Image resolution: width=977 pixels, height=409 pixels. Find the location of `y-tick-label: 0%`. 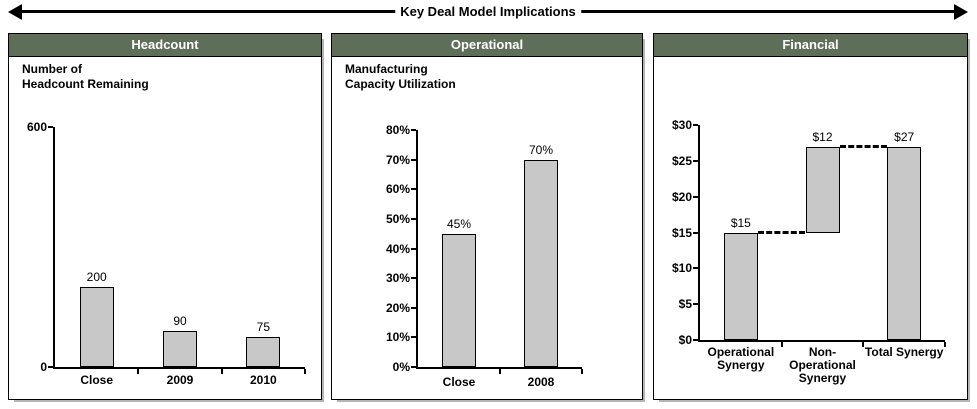

y-tick-label: 0% is located at coordinates (401, 367).